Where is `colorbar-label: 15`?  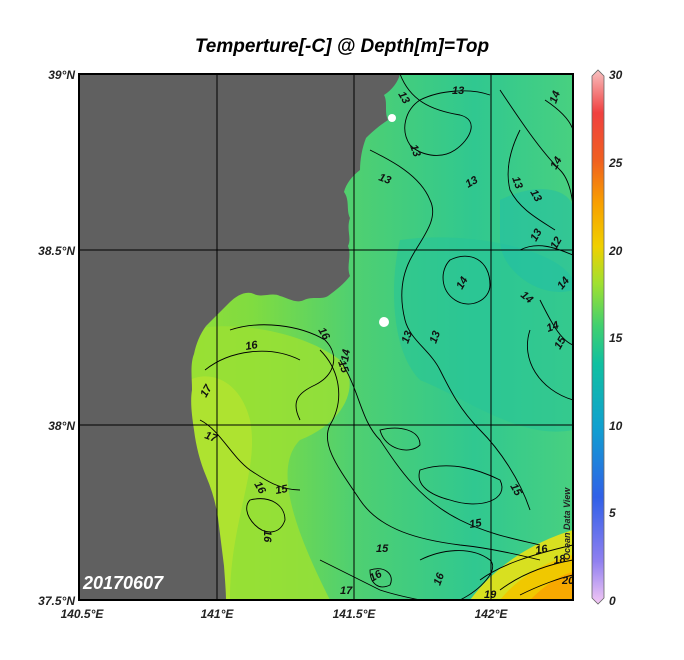 colorbar-label: 15 is located at coordinates (616, 338).